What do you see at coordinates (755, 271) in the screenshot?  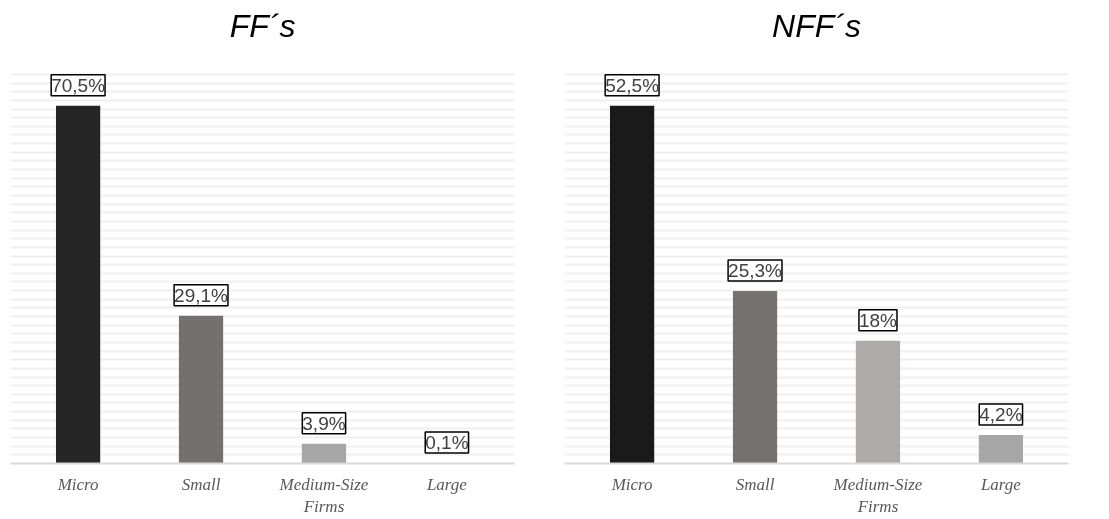 I see `data-label: 25,3%` at bounding box center [755, 271].